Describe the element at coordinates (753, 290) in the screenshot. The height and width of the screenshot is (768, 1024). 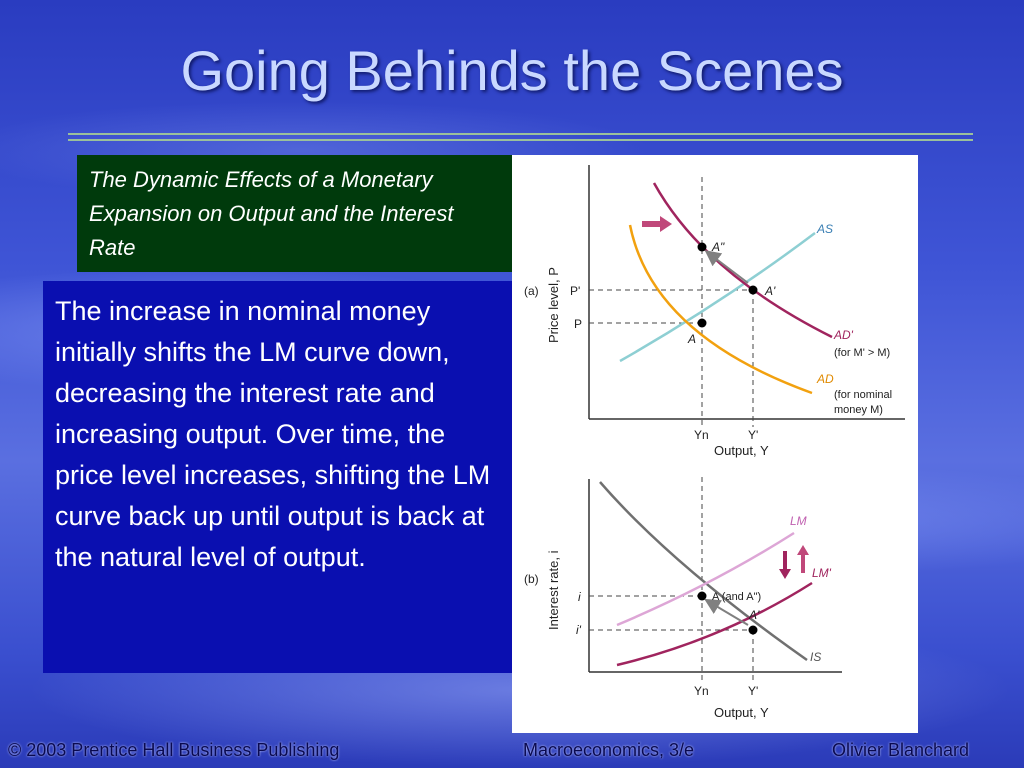
I see `point-a-prime` at that location.